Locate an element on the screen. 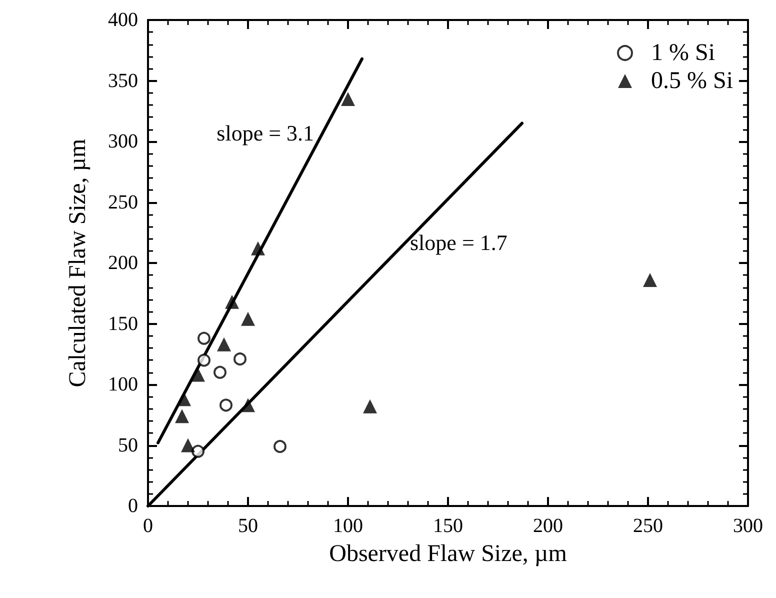 Image resolution: width=776 pixels, height=598 pixels. y-axis-title: Calculated Flaw Size, µm is located at coordinates (78, 263).